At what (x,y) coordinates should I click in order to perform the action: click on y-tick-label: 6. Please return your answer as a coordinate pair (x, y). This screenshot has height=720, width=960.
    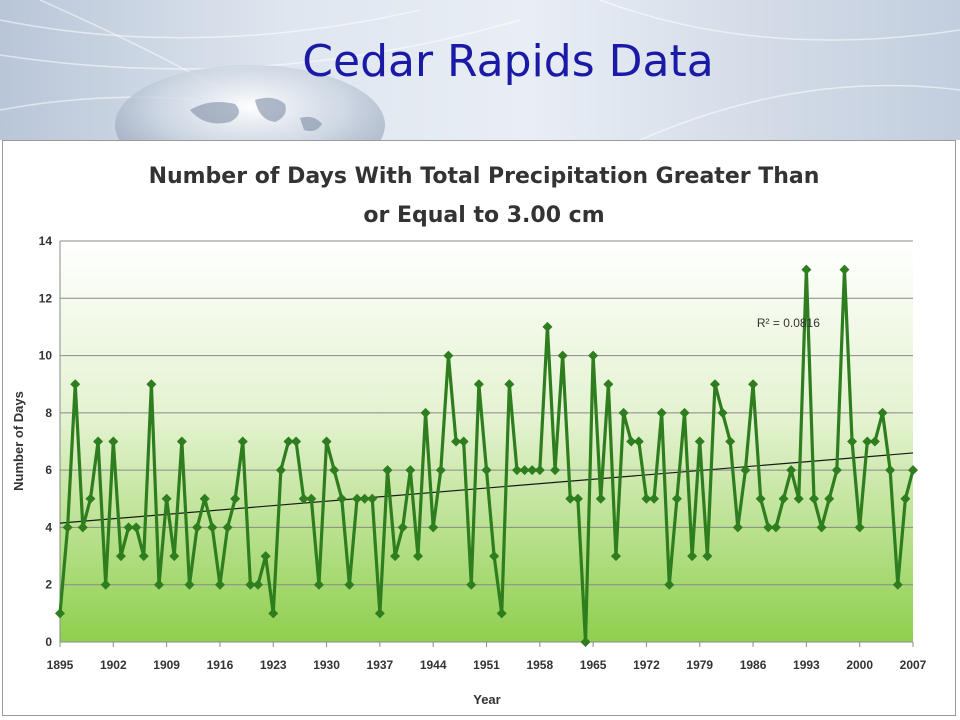
    Looking at the image, I should click on (48, 470).